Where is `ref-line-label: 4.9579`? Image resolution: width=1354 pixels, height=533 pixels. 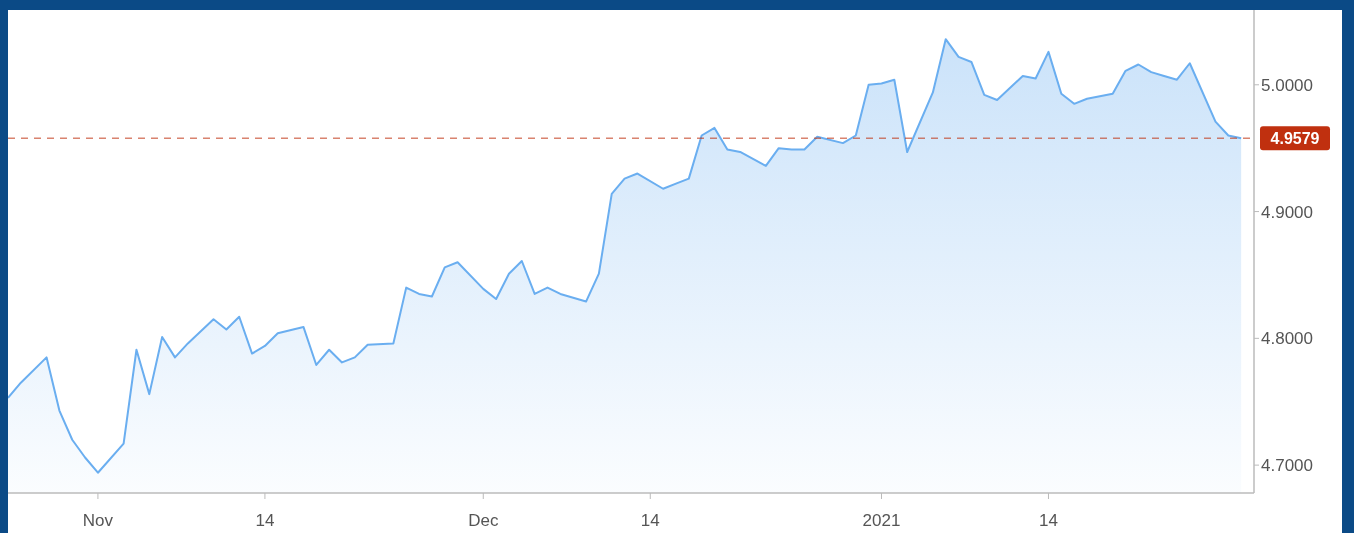
ref-line-label: 4.9579 is located at coordinates (1295, 139).